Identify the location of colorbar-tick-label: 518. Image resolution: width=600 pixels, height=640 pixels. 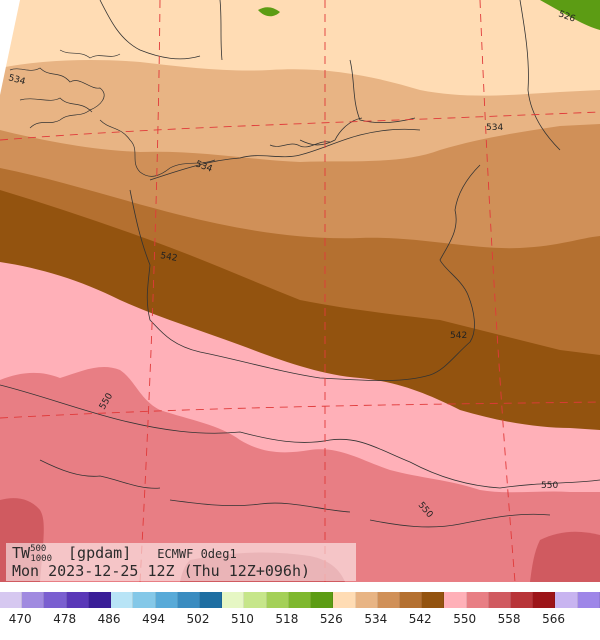
(287, 619).